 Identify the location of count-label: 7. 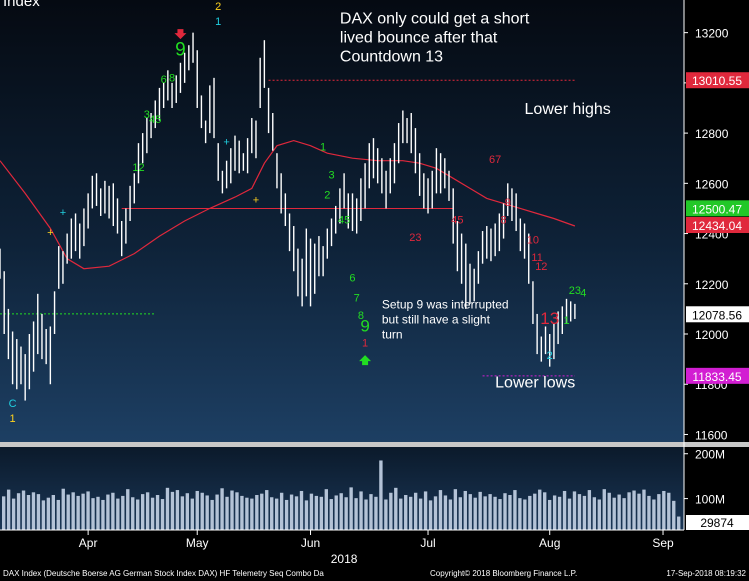
(357, 298).